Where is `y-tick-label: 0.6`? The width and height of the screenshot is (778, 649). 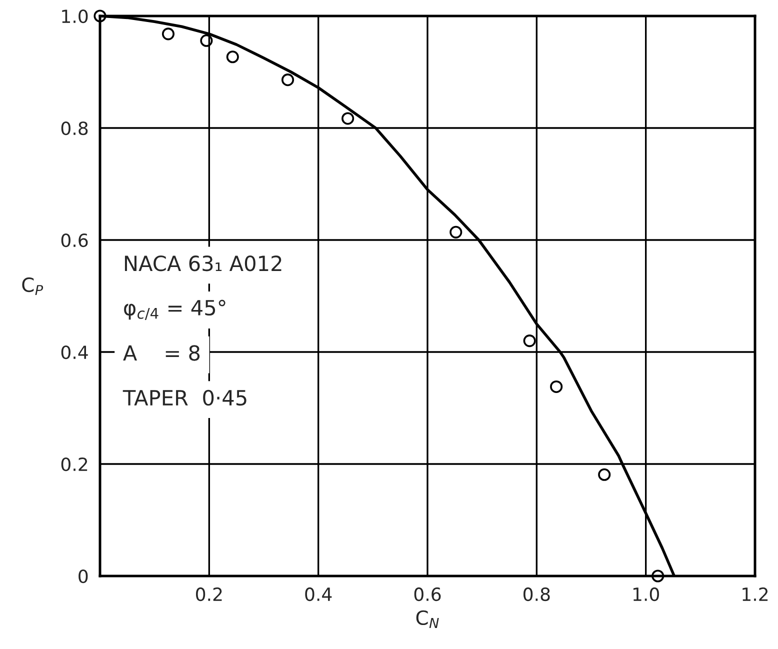 y-tick-label: 0.6 is located at coordinates (74, 240).